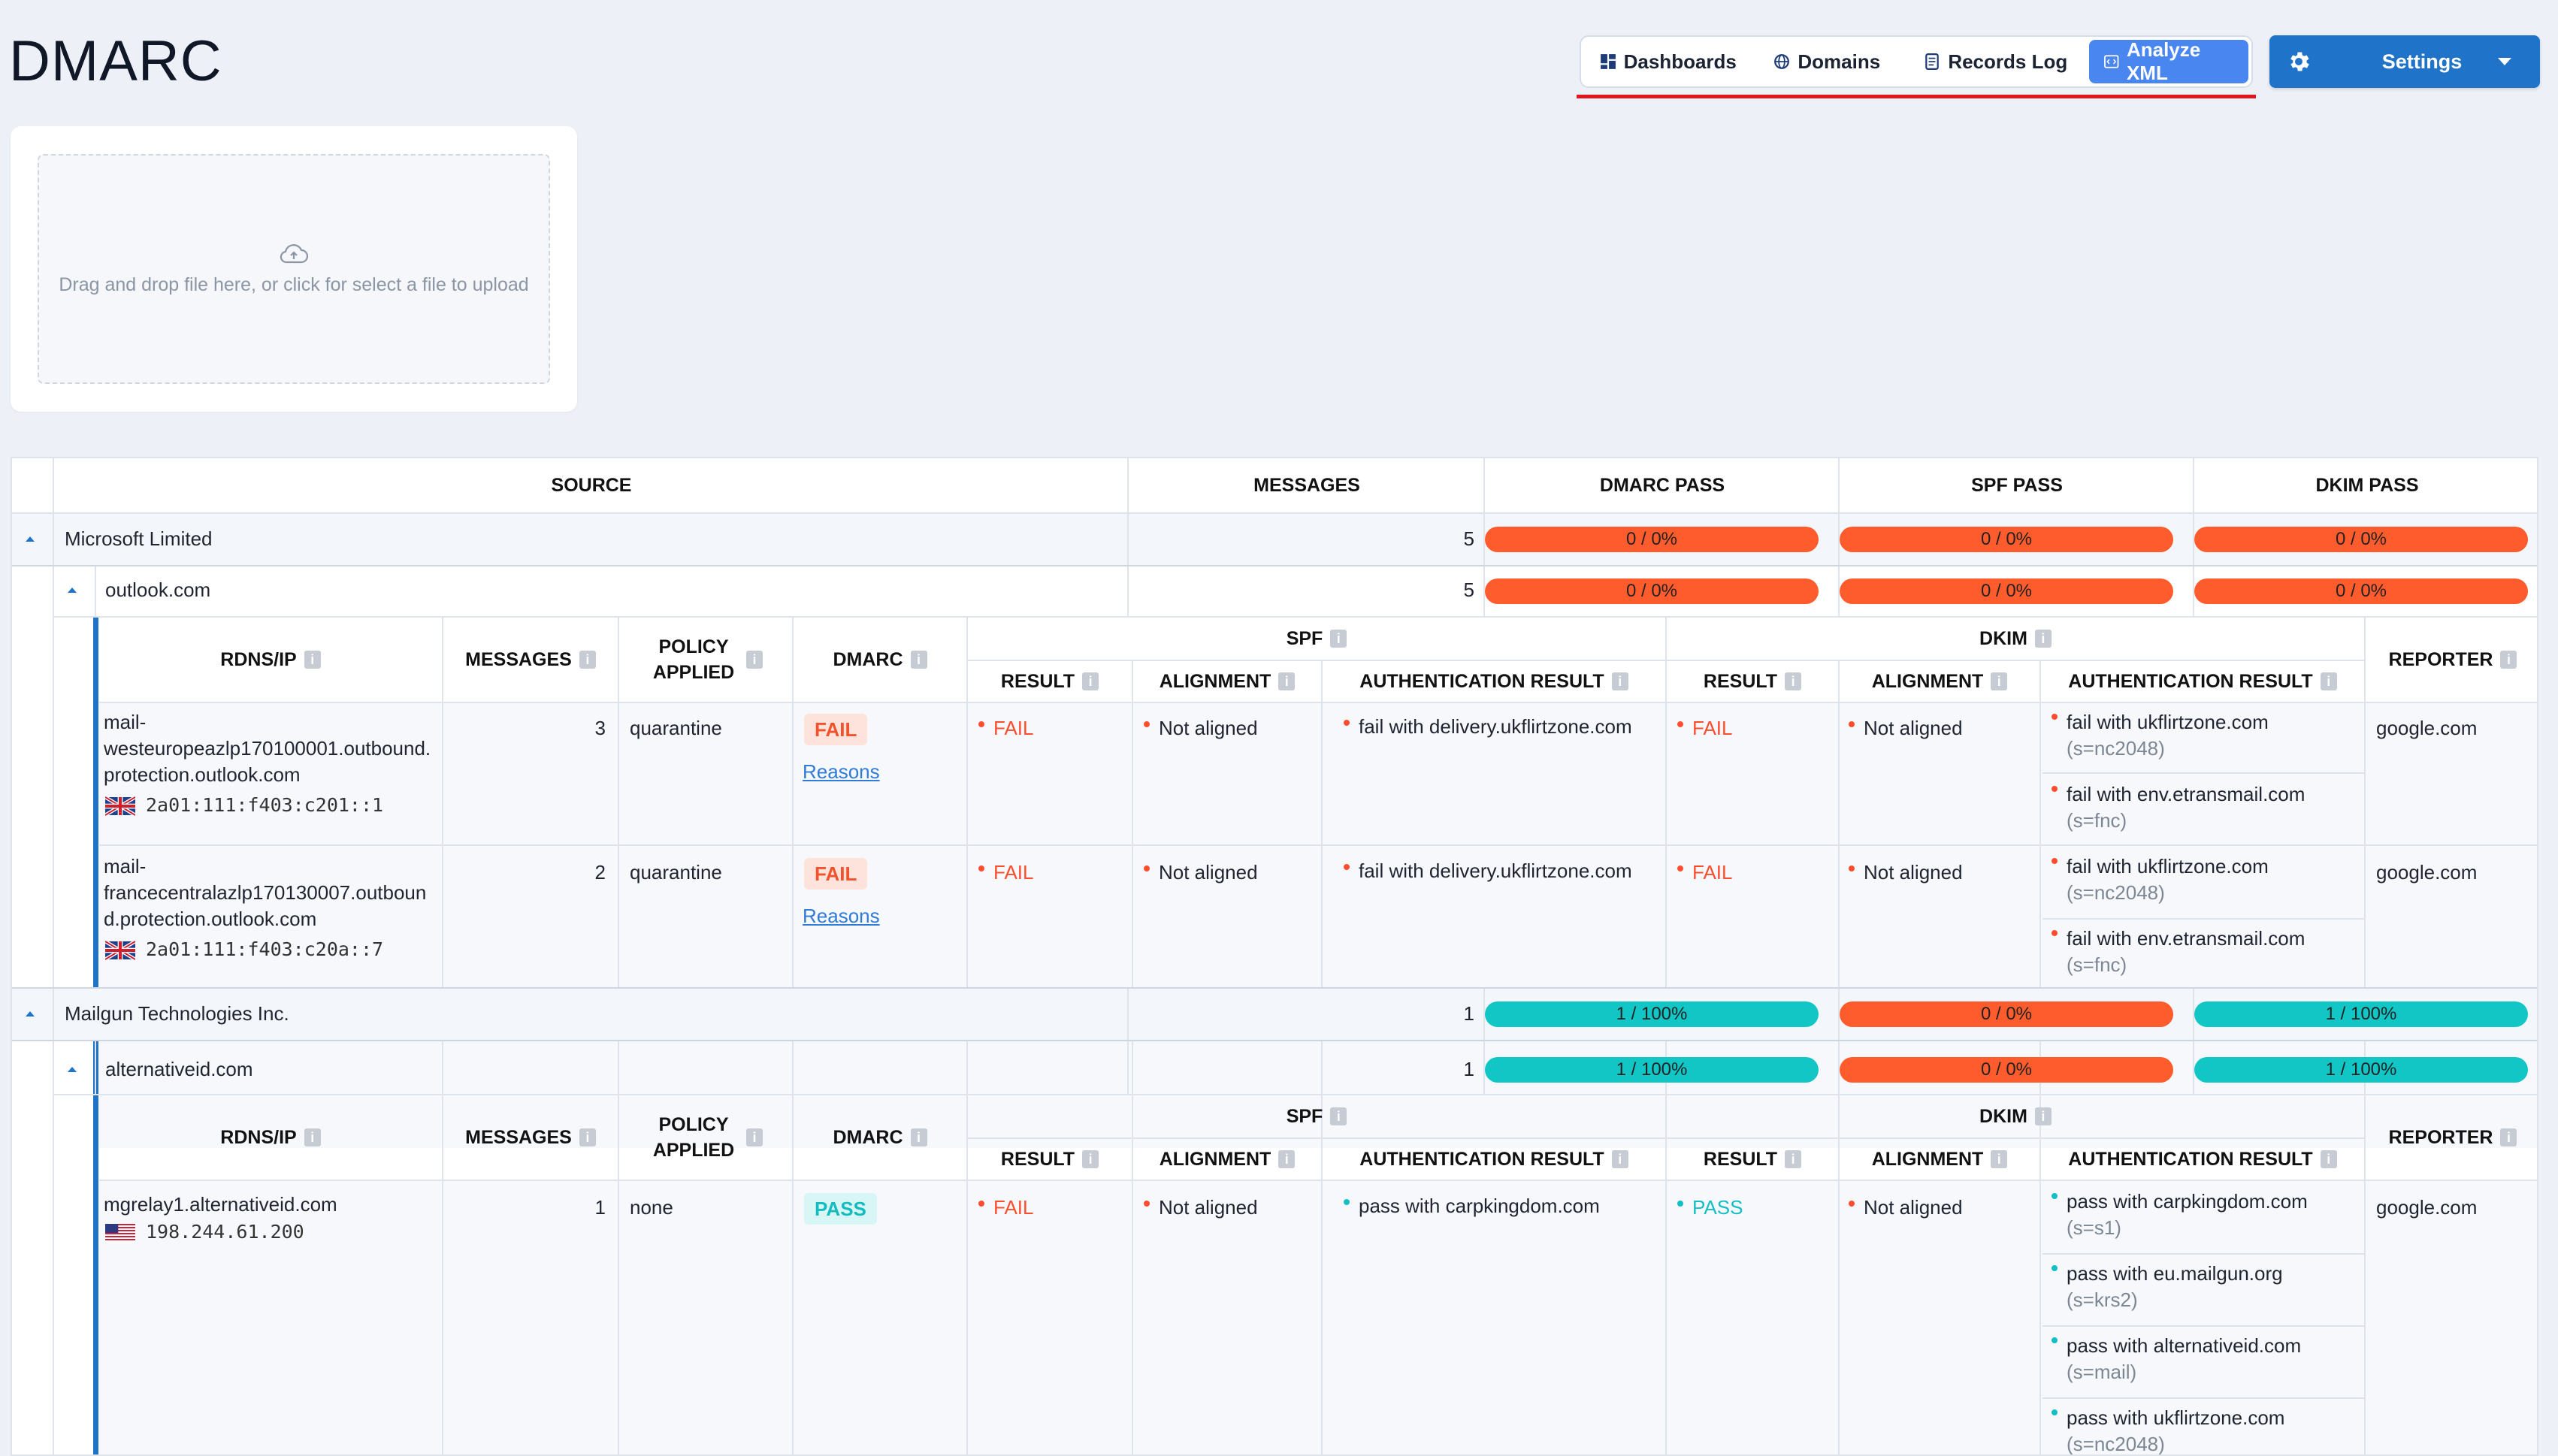 The width and height of the screenshot is (2558, 1456). Describe the element at coordinates (2169, 61) in the screenshot. I see `tab-analyze-xml: Analyze XML` at that location.